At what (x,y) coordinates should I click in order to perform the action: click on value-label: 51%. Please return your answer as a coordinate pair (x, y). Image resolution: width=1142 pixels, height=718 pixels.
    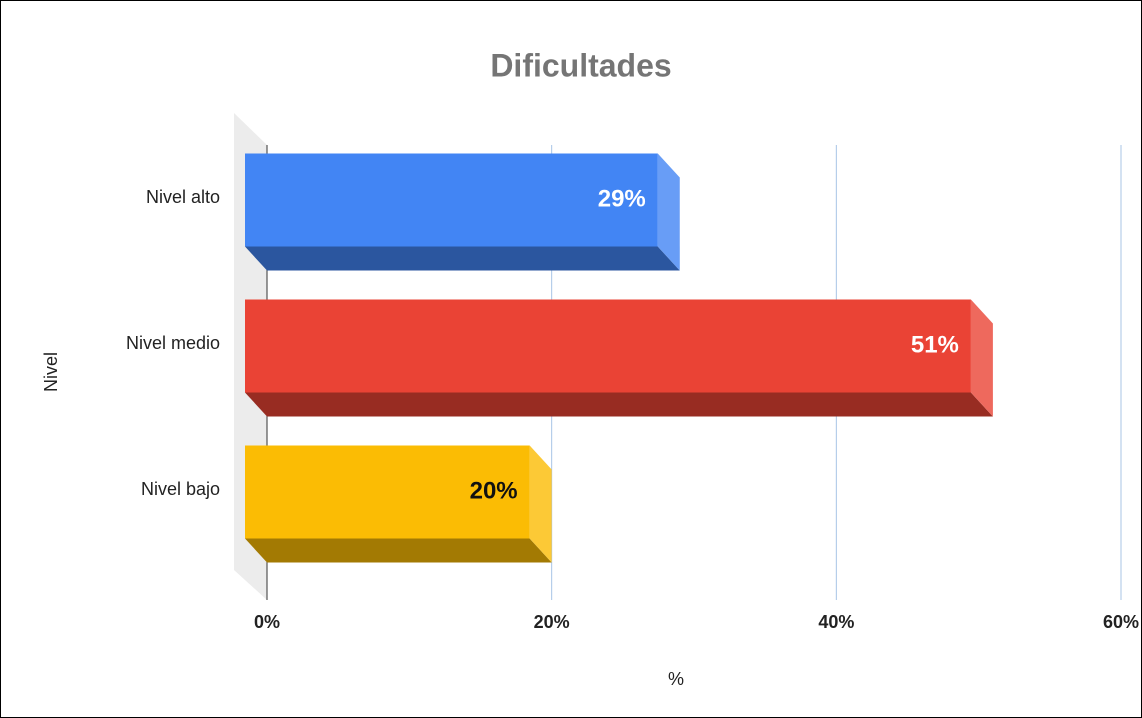
    Looking at the image, I should click on (935, 344).